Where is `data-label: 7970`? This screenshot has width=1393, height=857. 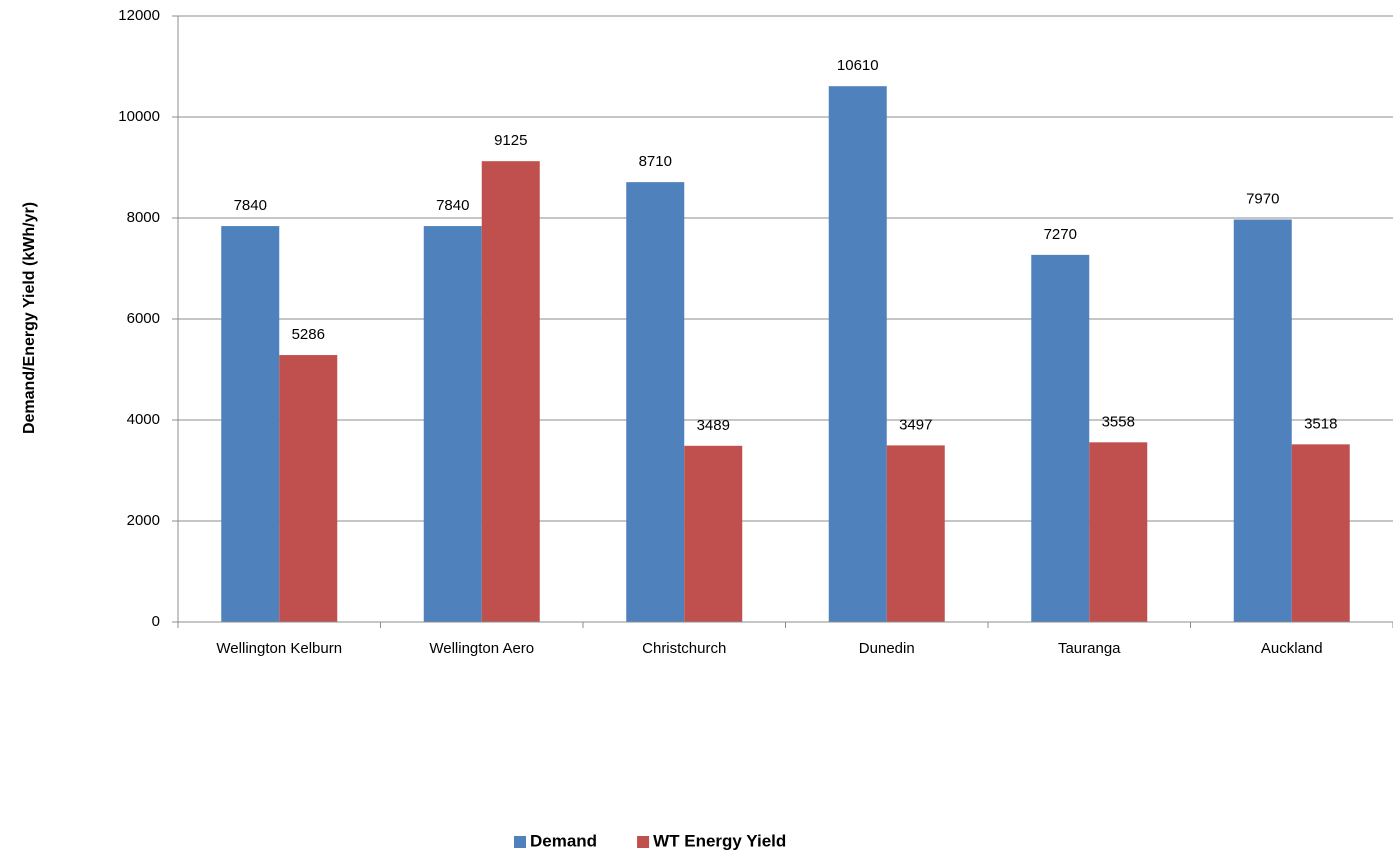 data-label: 7970 is located at coordinates (1262, 198).